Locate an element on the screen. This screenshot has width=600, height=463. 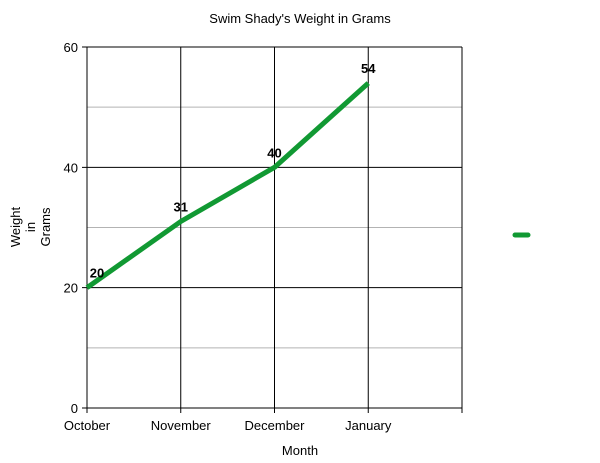
x-tick-label: January is located at coordinates (368, 425).